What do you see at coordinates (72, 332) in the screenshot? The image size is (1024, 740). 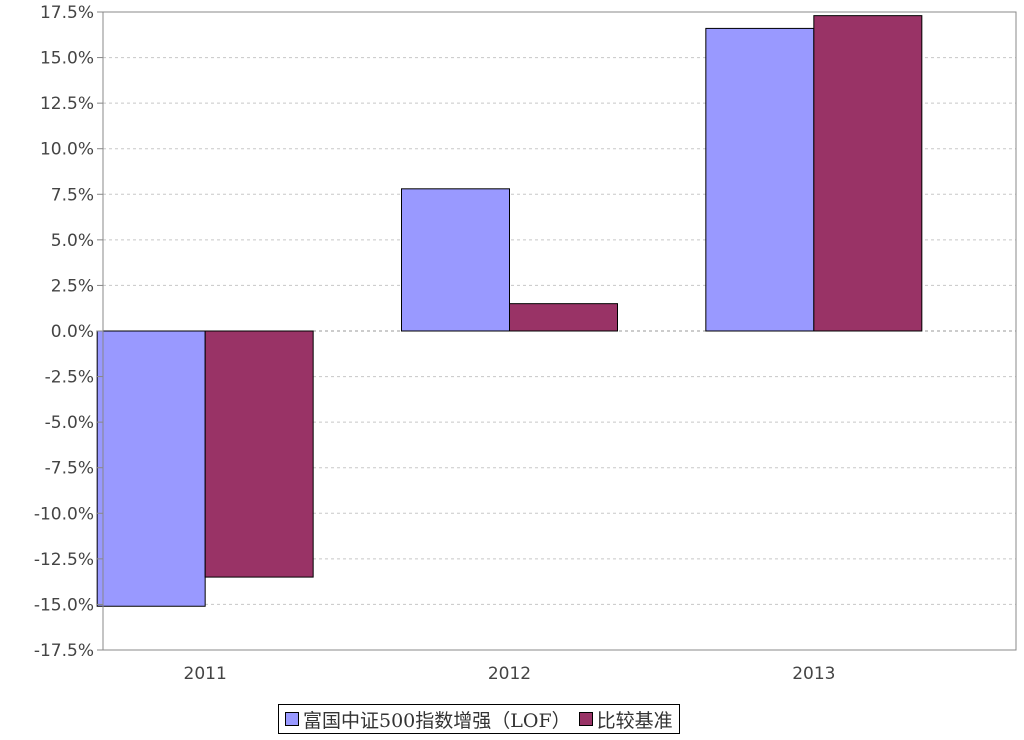 I see `y-tick-label: 0.0%` at bounding box center [72, 332].